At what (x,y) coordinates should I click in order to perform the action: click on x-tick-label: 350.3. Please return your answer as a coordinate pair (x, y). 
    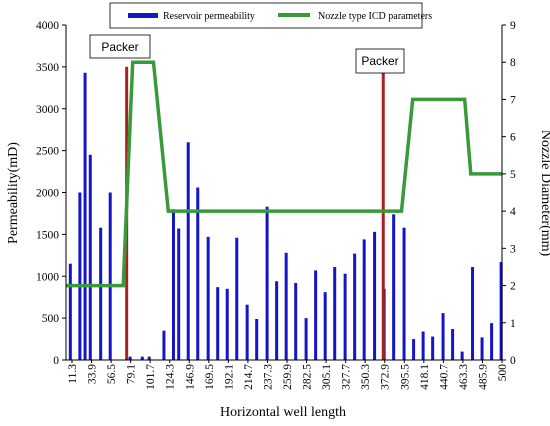
    Looking at the image, I should click on (366, 377).